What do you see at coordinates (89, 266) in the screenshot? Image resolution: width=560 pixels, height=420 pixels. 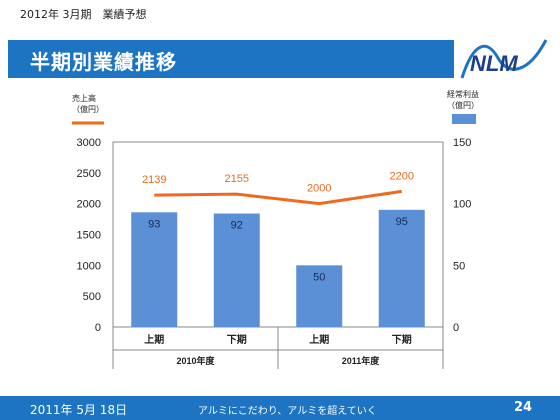 I see `left-axis-tick-label: 1000` at bounding box center [89, 266].